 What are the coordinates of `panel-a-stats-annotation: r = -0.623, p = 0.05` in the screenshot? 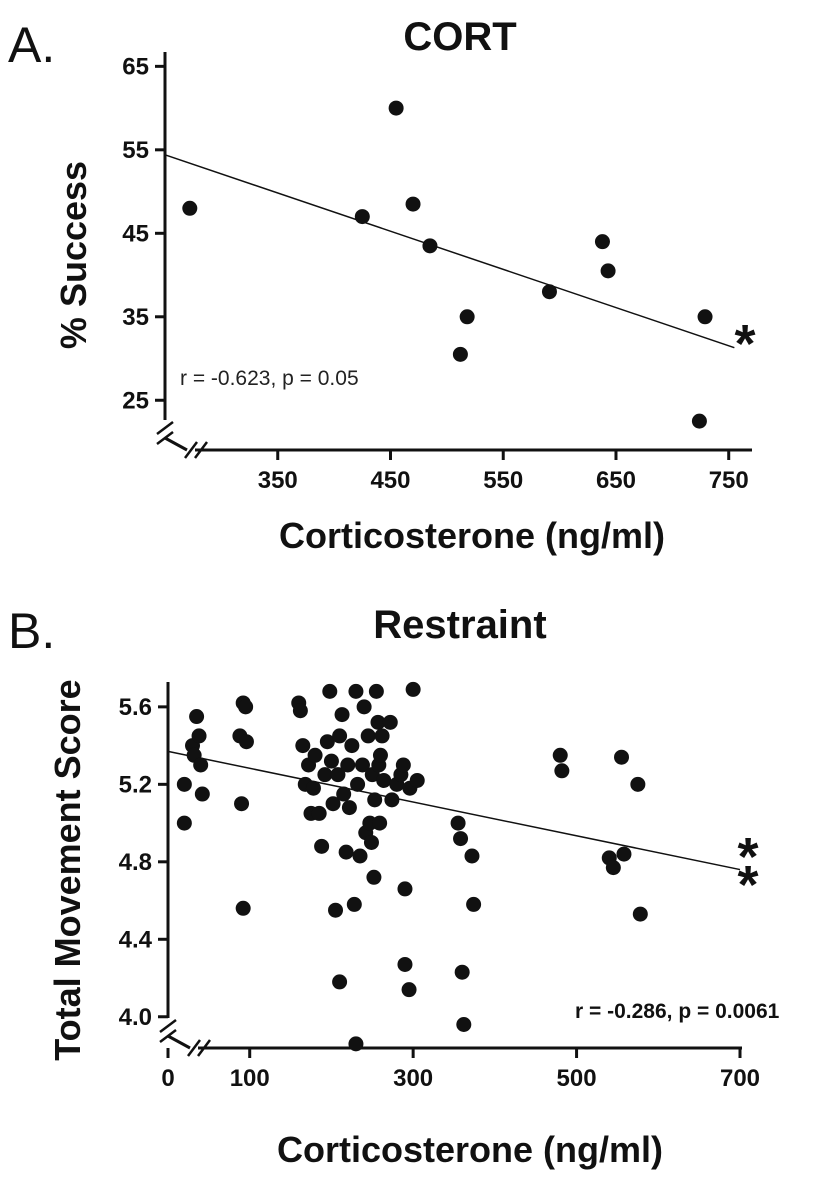 It's located at (269, 378).